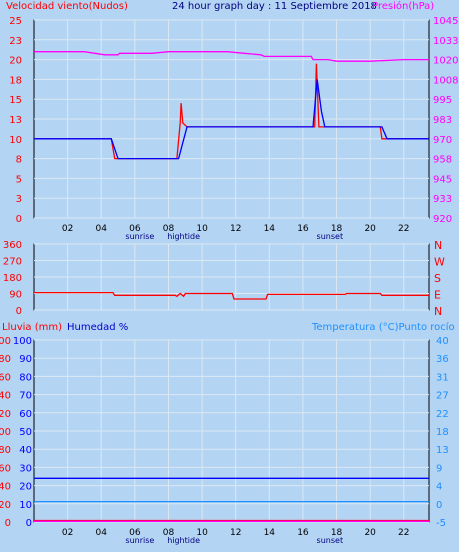  Describe the element at coordinates (25, 505) in the screenshot. I see `humidity-axis-tick: 10` at that location.